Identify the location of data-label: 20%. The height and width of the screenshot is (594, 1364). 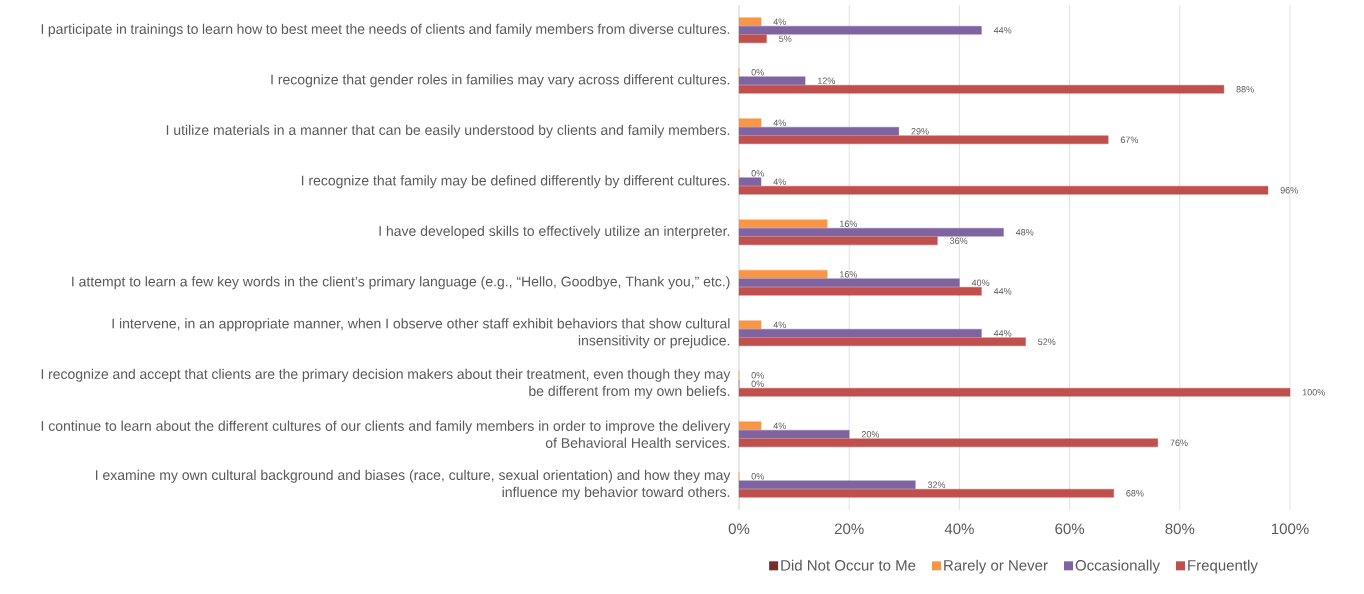
(870, 434).